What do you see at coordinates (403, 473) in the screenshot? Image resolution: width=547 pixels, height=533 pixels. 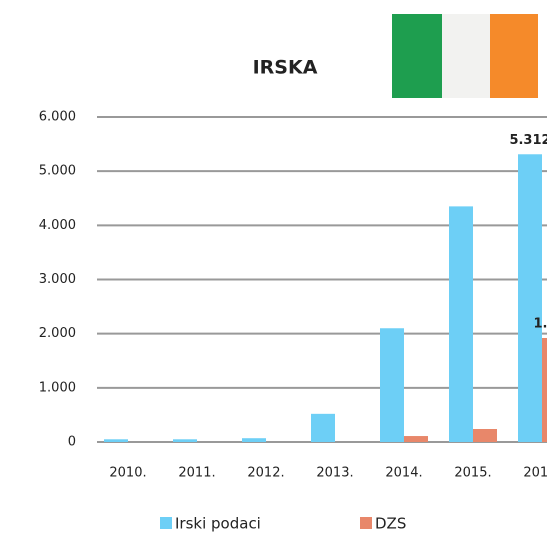 I see `x-tick-label: 2014.` at bounding box center [403, 473].